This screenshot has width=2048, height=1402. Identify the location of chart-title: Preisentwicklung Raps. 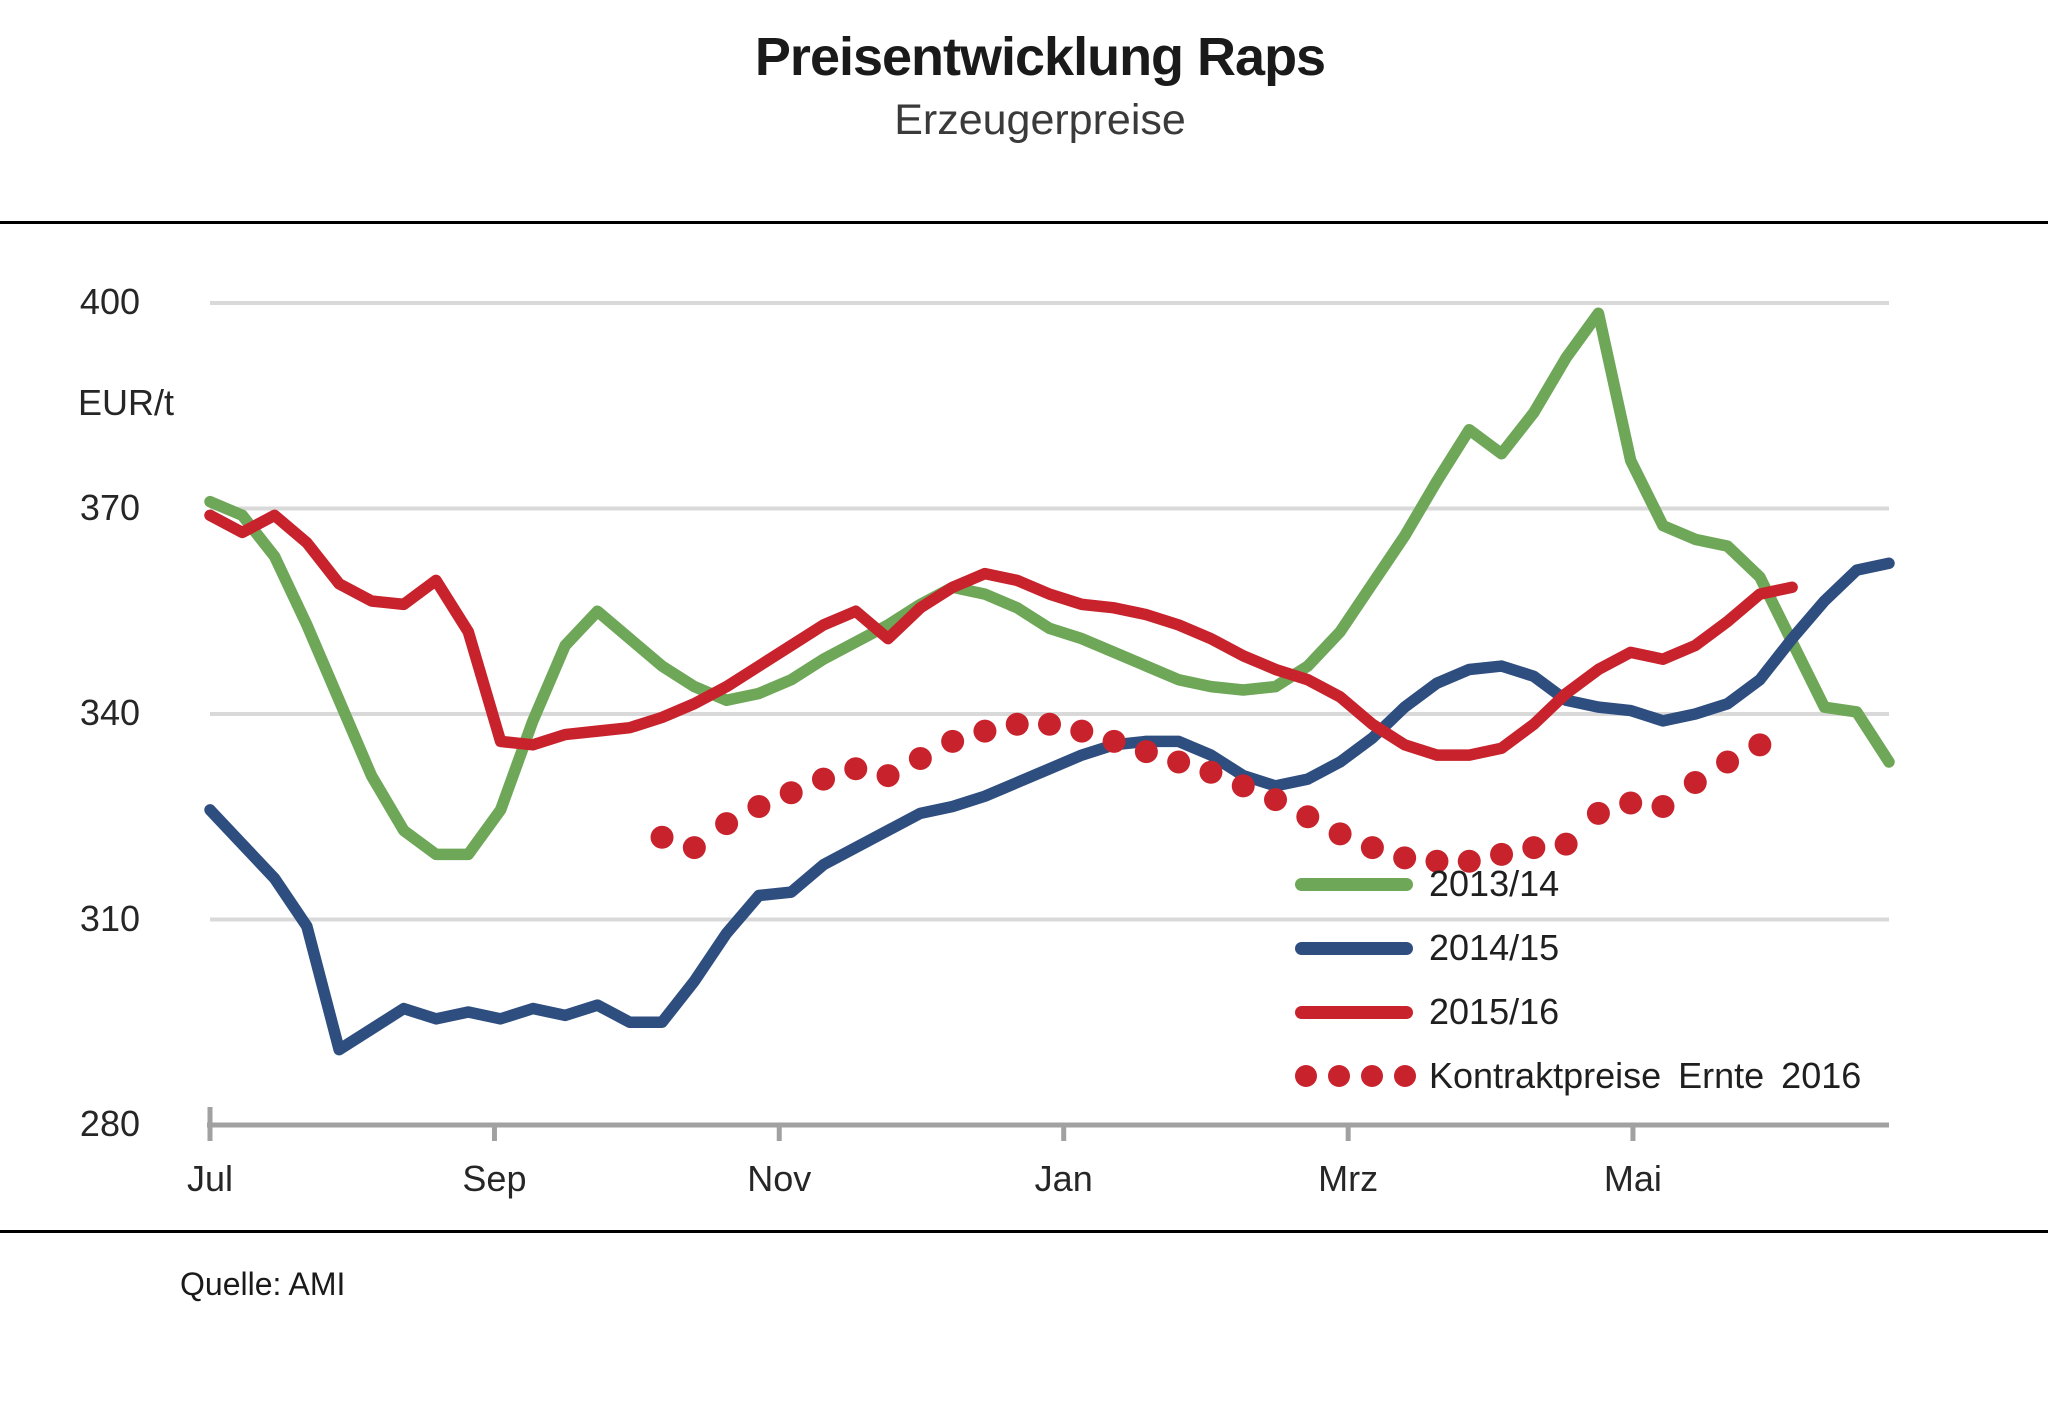
(1040, 57).